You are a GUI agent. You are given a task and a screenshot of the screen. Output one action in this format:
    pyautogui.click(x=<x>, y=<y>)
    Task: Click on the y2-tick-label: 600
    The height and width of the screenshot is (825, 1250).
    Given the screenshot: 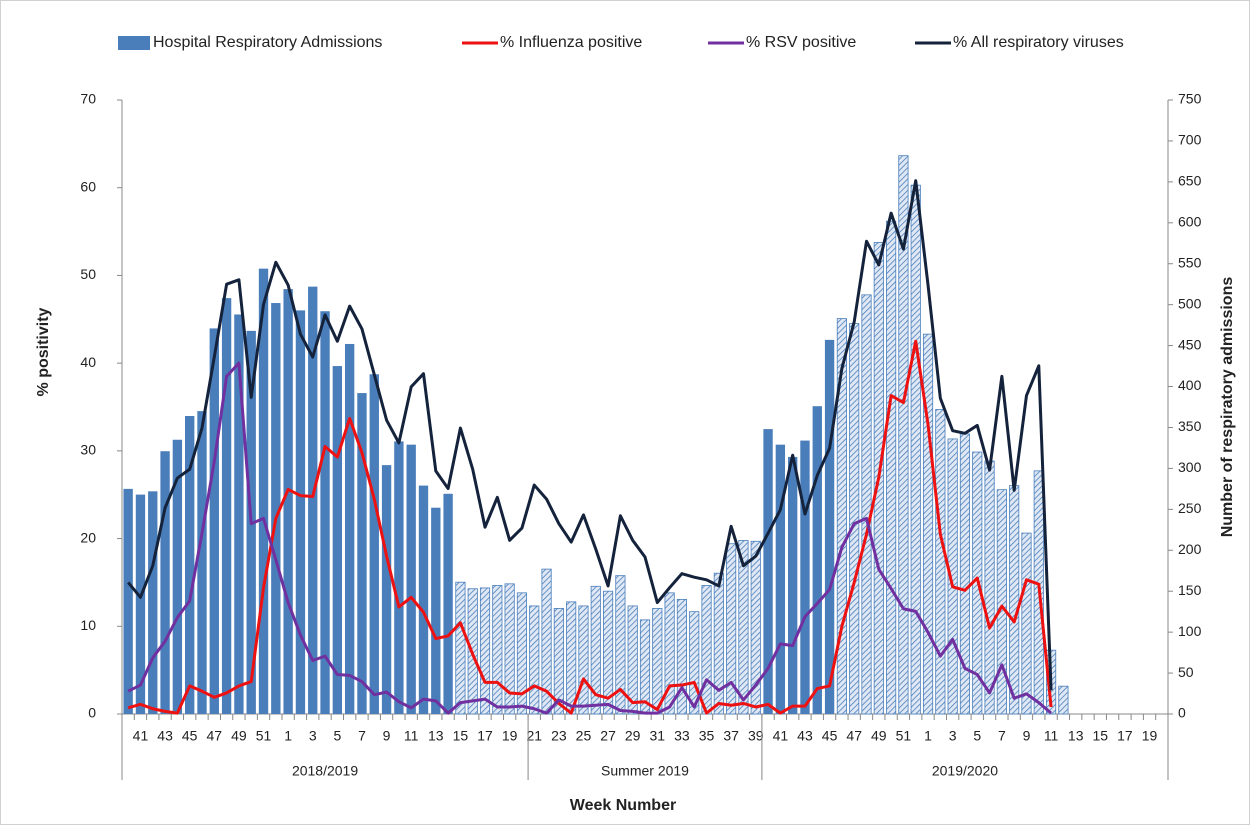 What is the action you would take?
    pyautogui.click(x=1190, y=222)
    